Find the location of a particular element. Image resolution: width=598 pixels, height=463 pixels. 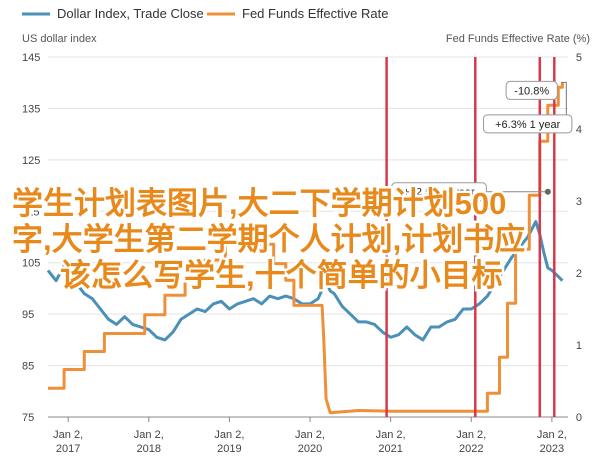

left-axis-title: US dollar index is located at coordinates (59, 39).